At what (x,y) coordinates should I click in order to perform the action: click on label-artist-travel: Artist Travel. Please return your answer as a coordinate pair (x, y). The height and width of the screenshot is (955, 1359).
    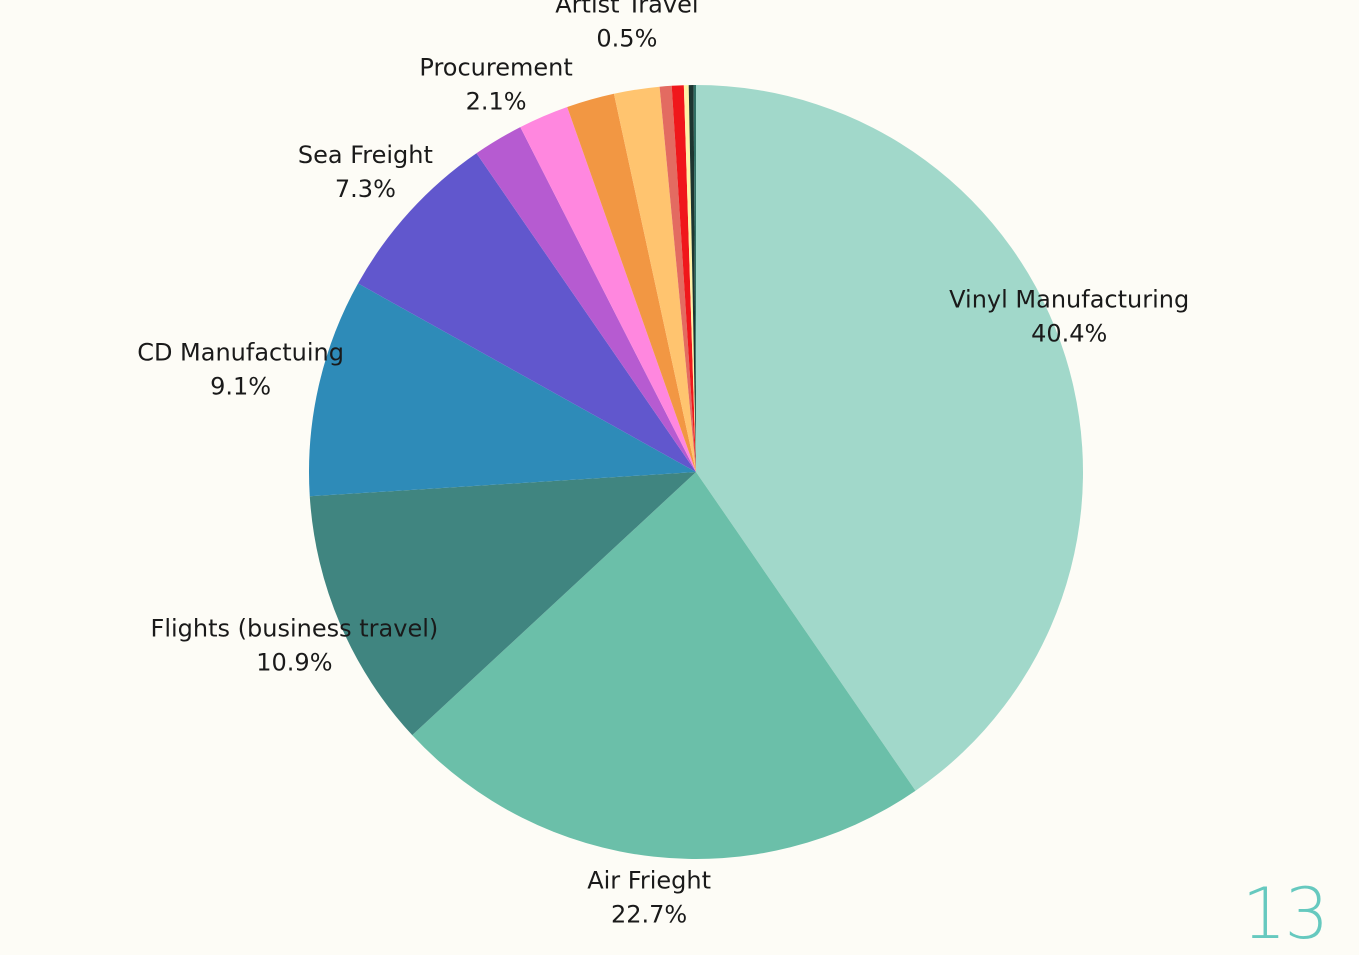
    Looking at the image, I should click on (626, 9).